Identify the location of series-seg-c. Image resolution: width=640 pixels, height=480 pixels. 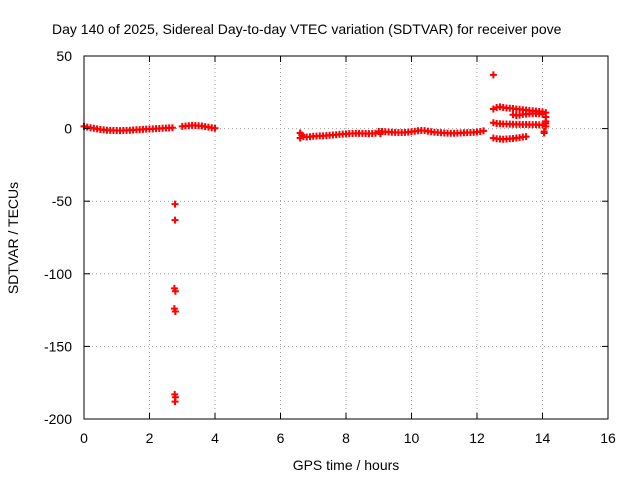
(392, 134).